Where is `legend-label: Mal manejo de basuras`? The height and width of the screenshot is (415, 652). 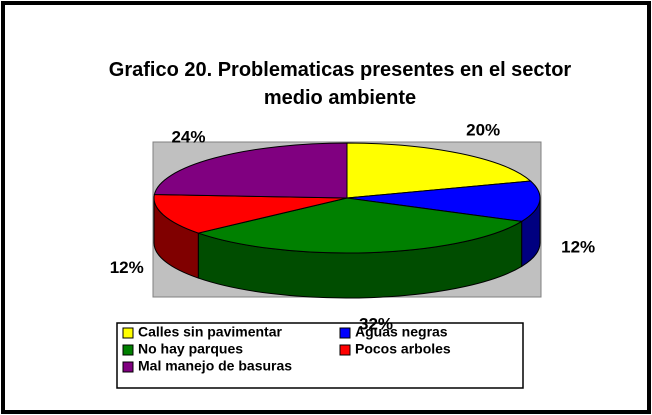 legend-label: Mal manejo de basuras is located at coordinates (215, 366).